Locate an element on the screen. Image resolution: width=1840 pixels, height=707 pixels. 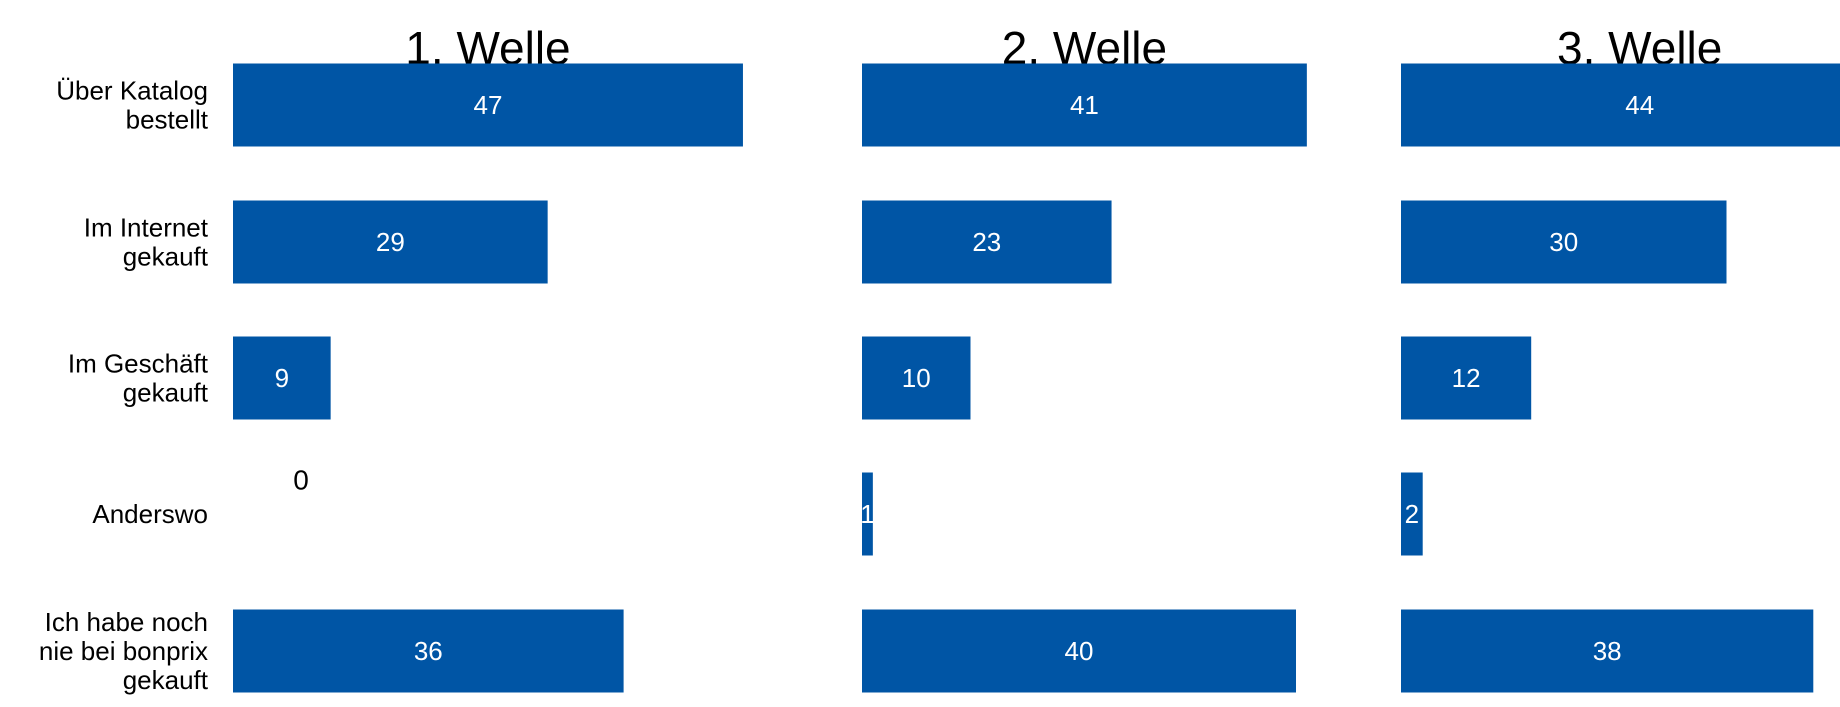
data-label: 30 is located at coordinates (1563, 242).